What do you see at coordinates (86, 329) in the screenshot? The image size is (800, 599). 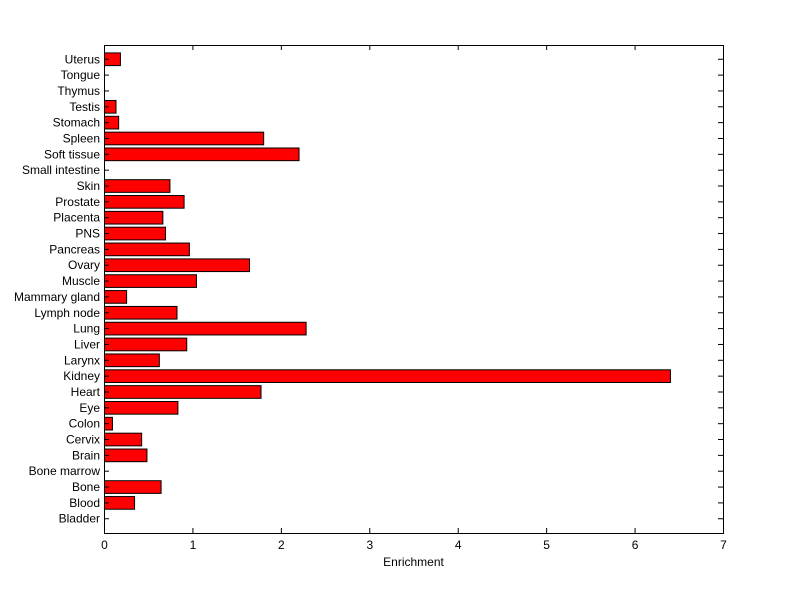 I see `category-label: Lung` at bounding box center [86, 329].